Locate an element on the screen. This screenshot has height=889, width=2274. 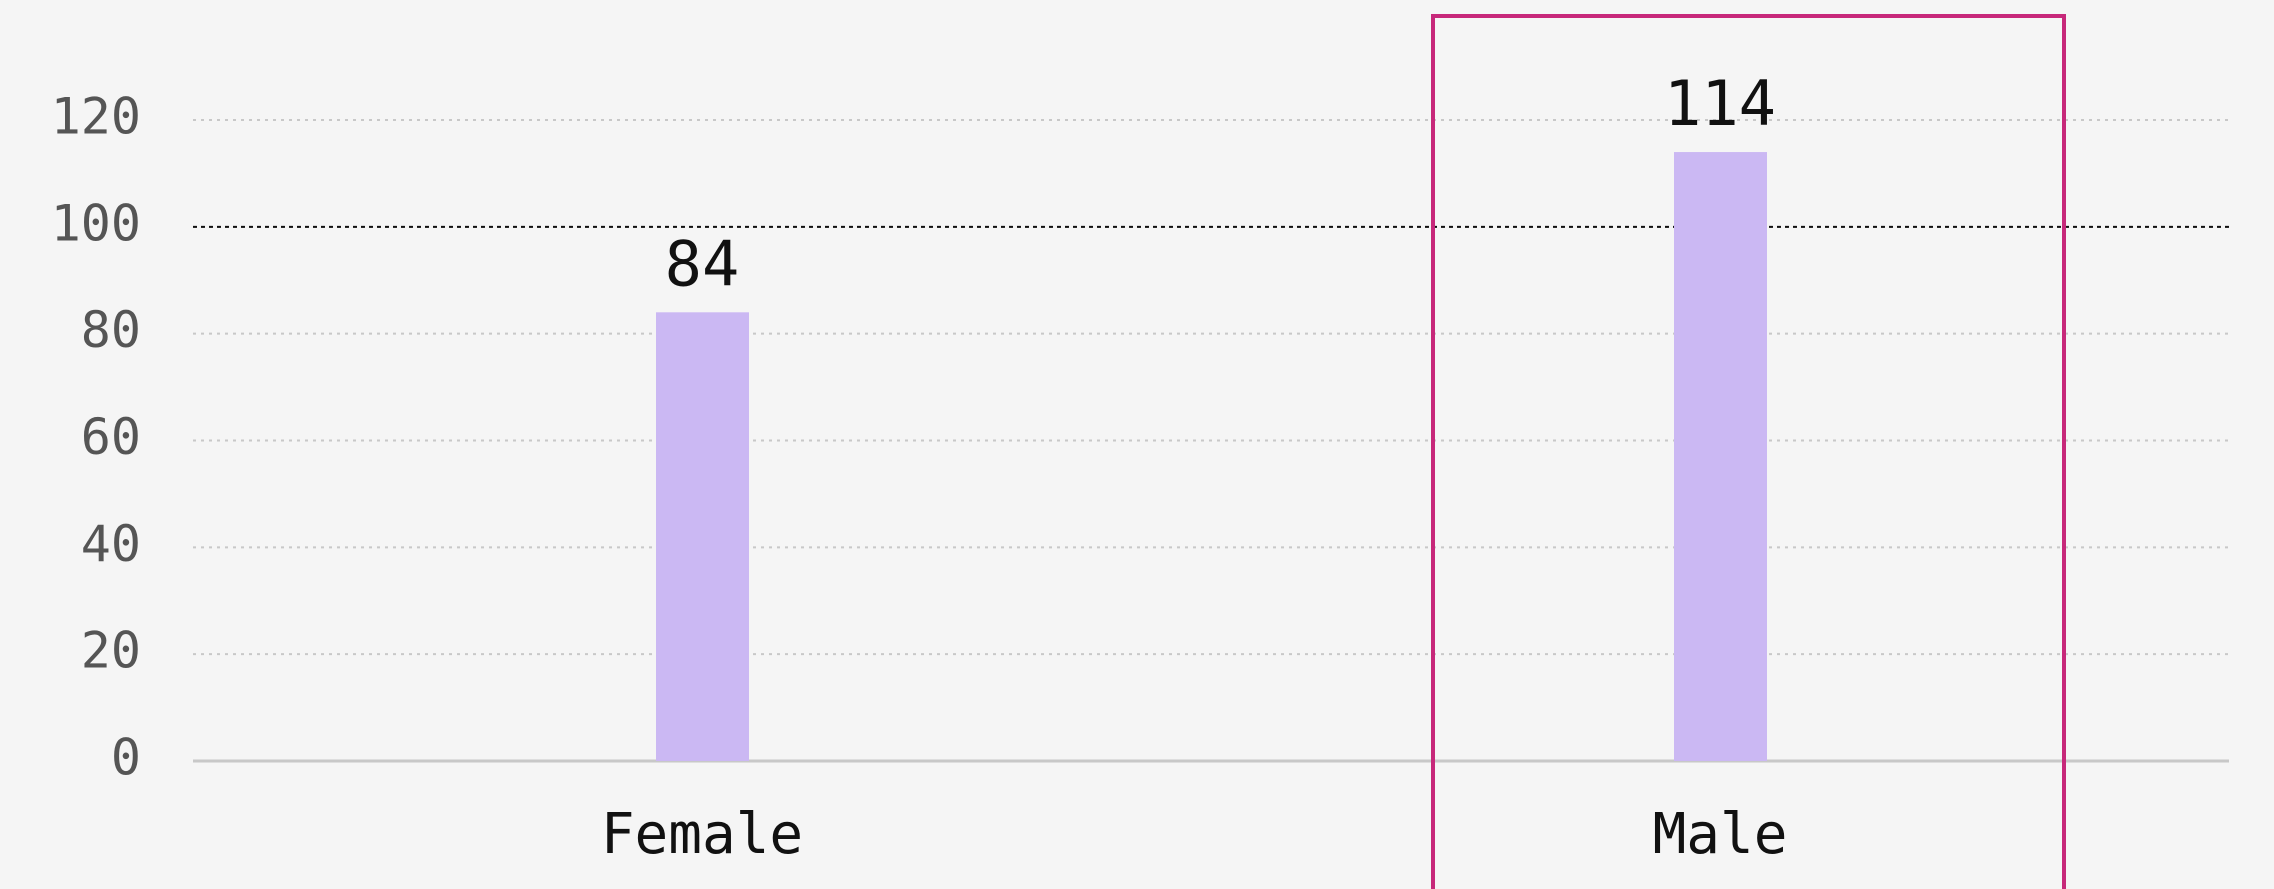
value-label: 114 is located at coordinates (1720, 103).